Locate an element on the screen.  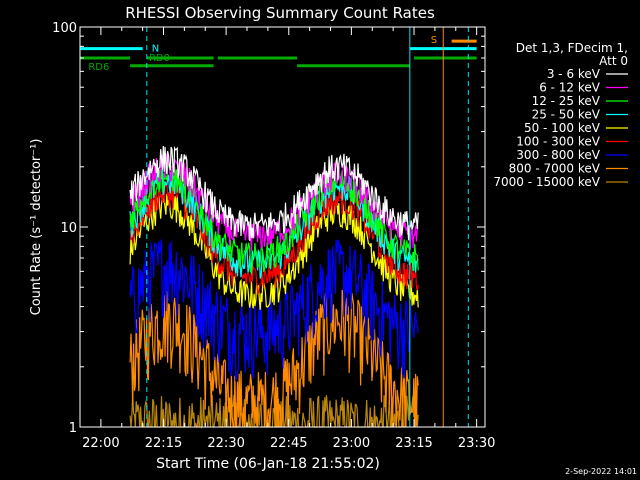
legend-header-line1: Det 1,3, FDecim 1, is located at coordinates (572, 48).